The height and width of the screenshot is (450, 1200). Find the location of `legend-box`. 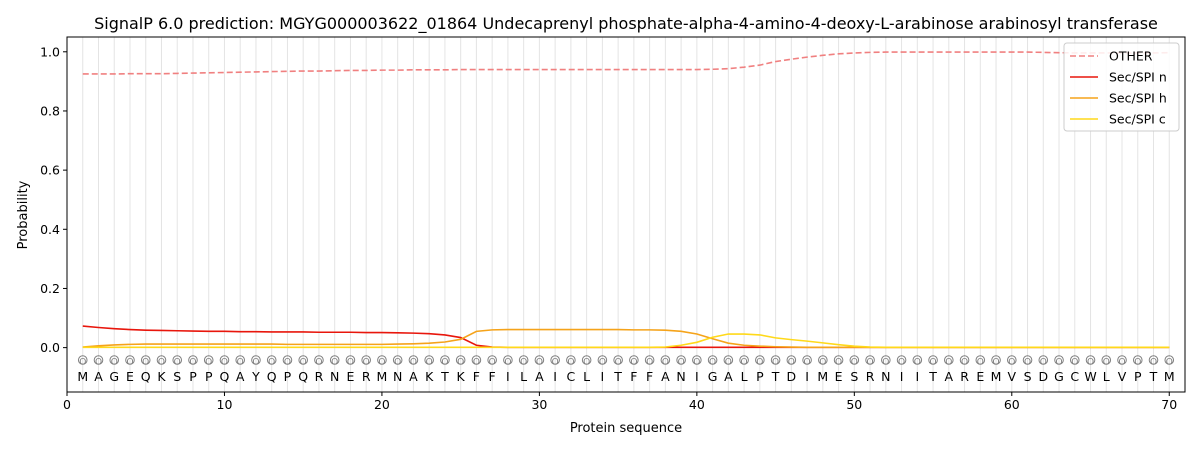

legend-box is located at coordinates (1121, 87).